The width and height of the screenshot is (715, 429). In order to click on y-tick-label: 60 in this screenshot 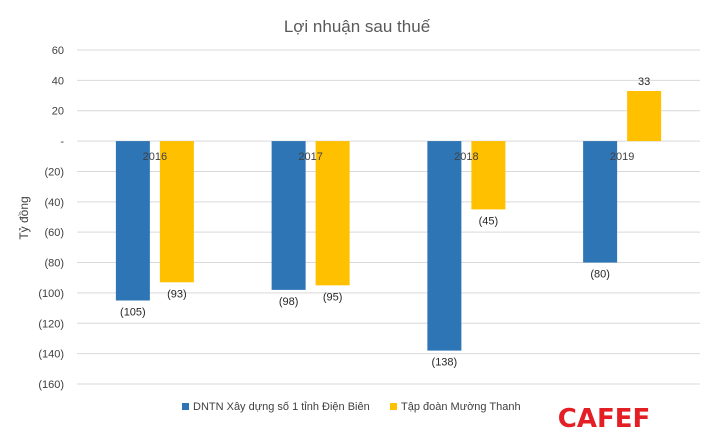, I will do `click(58, 51)`.